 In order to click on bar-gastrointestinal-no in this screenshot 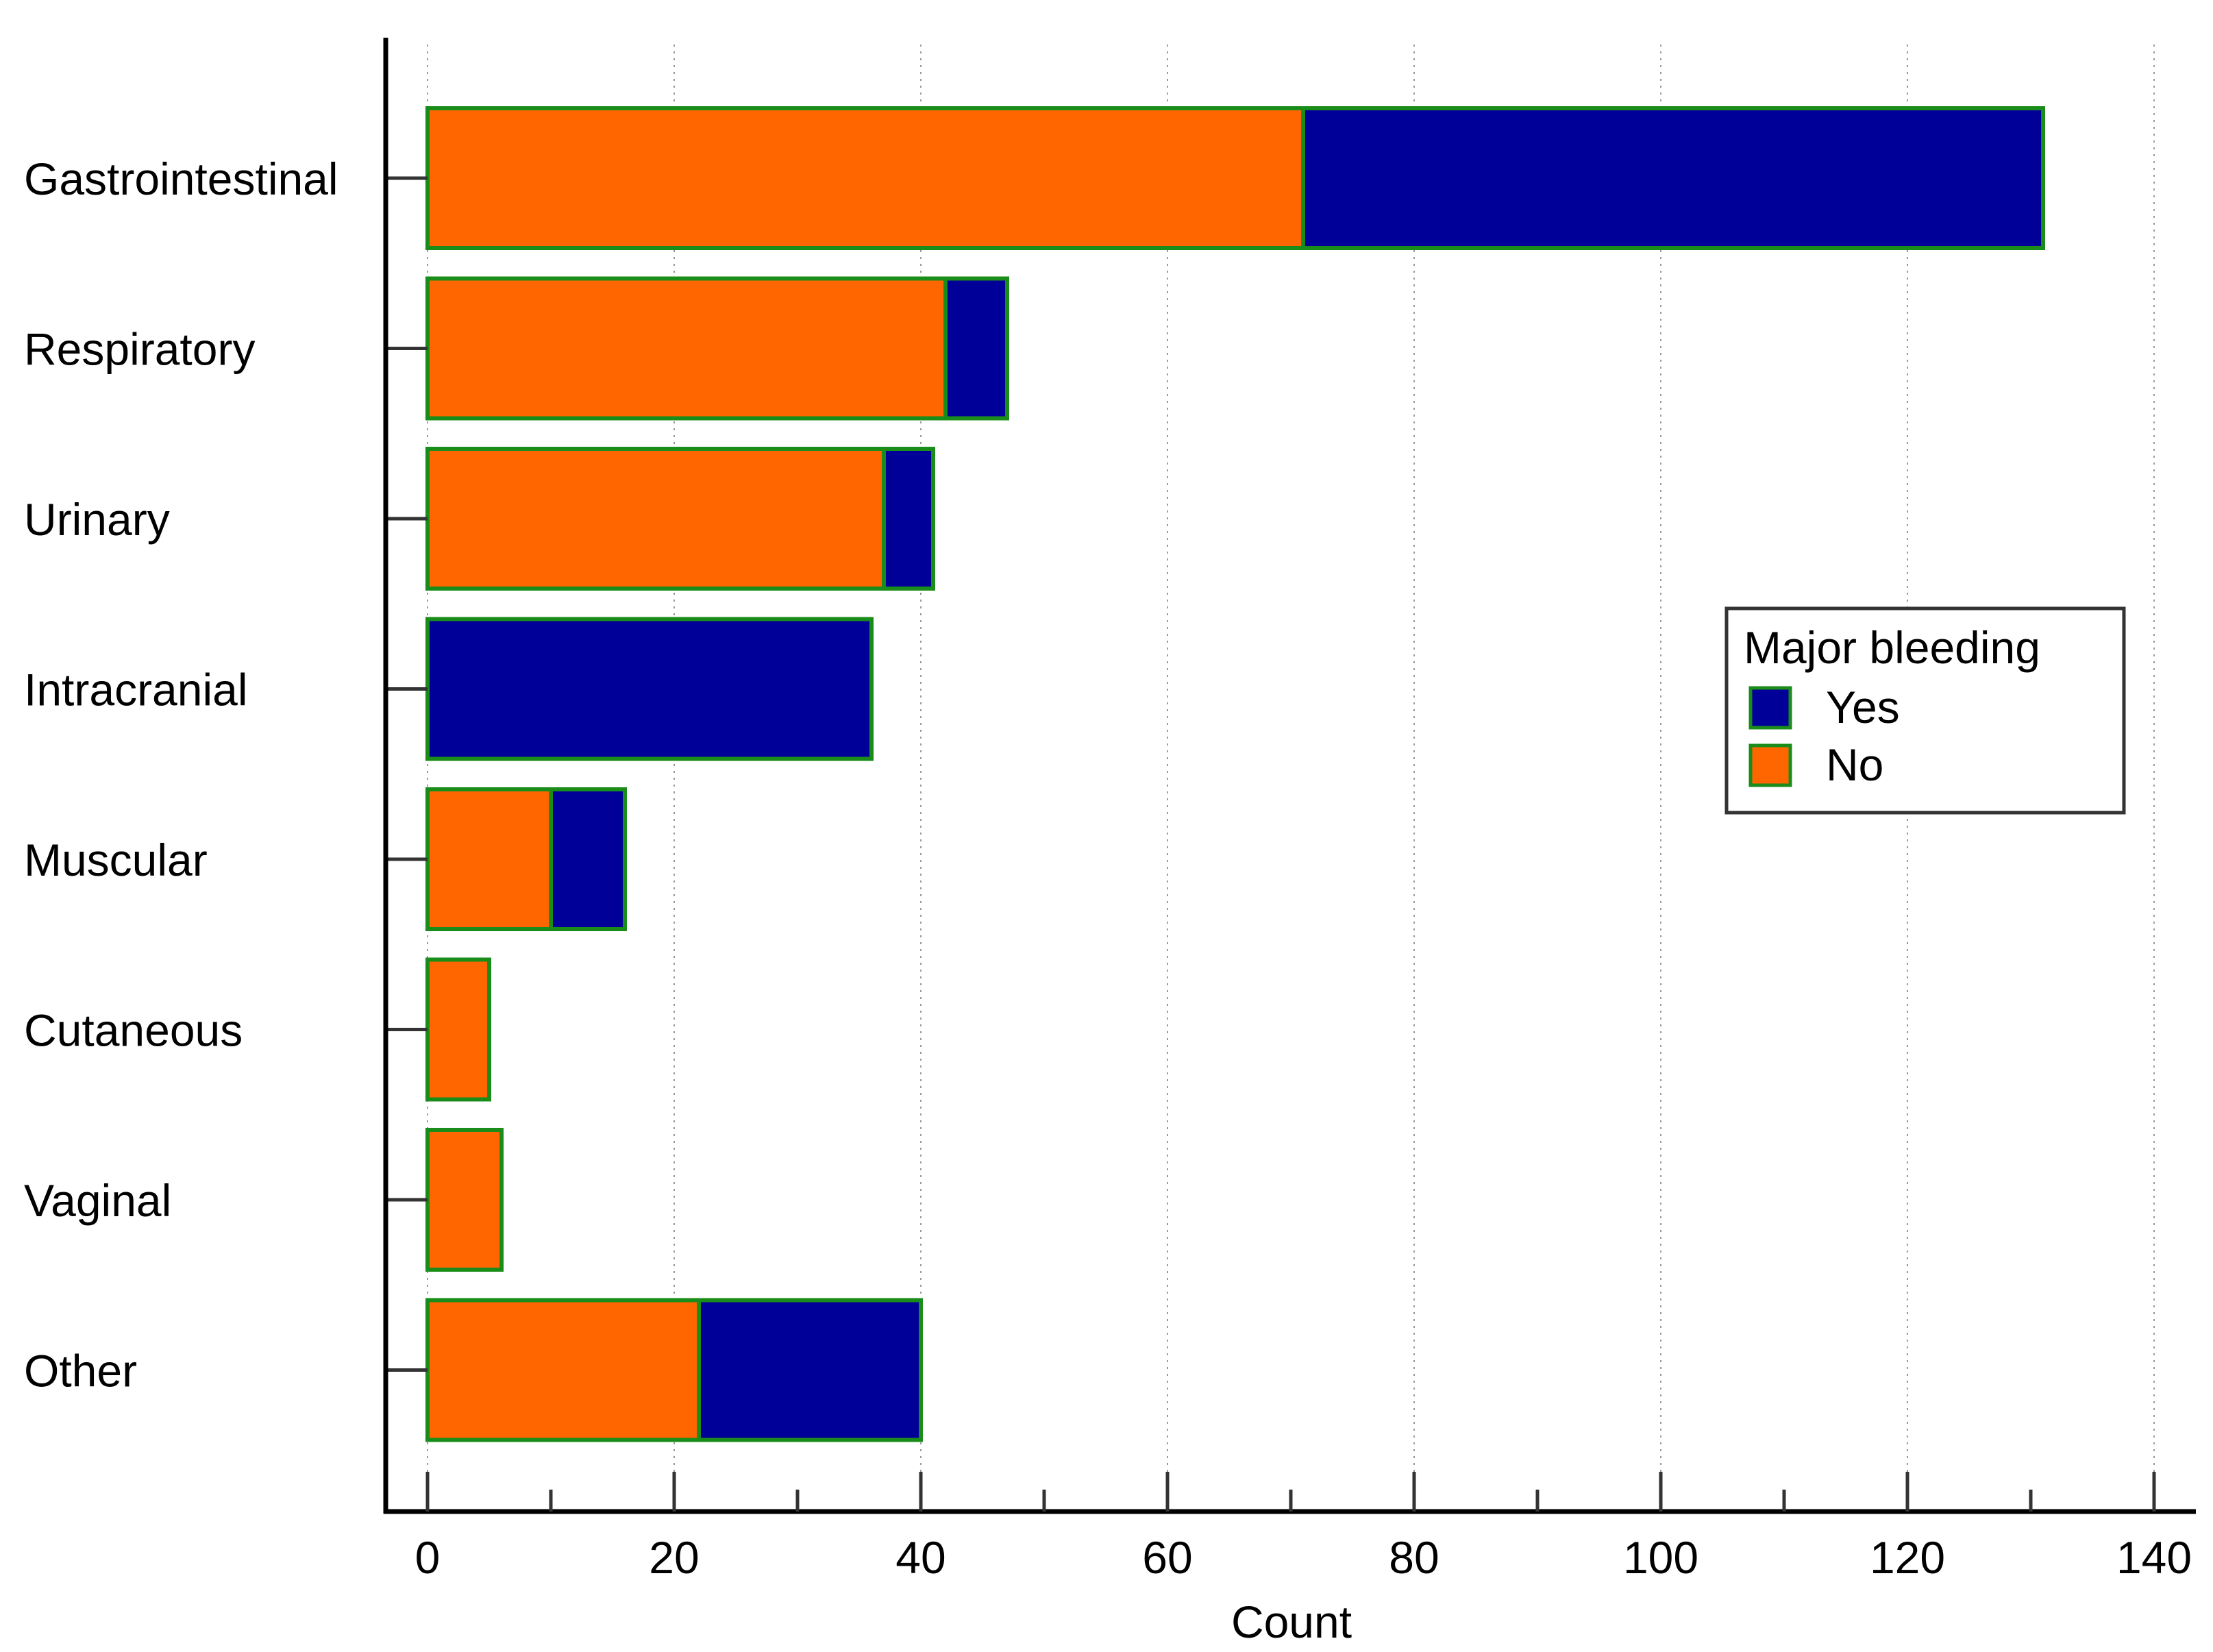, I will do `click(865, 178)`.